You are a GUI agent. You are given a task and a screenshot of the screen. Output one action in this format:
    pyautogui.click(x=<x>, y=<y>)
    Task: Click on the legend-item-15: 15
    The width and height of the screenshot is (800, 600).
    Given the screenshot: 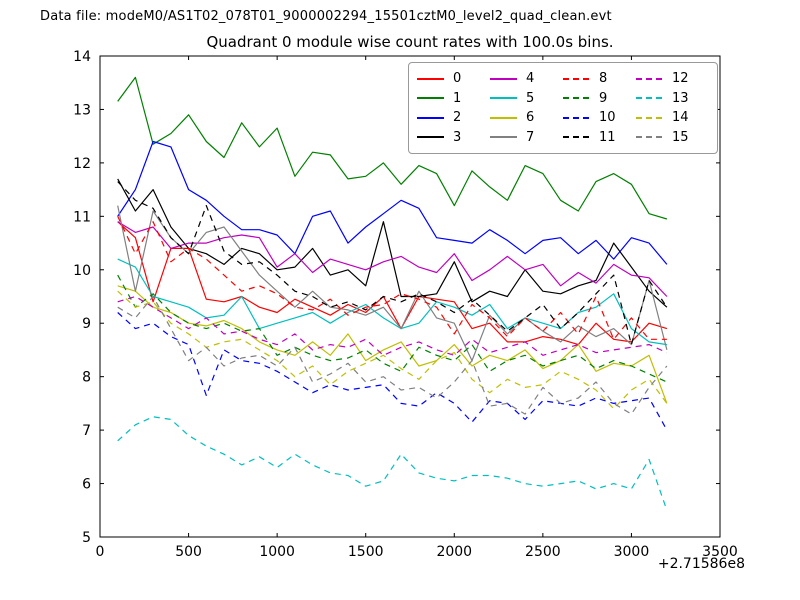 What is the action you would take?
    pyautogui.click(x=672, y=137)
    